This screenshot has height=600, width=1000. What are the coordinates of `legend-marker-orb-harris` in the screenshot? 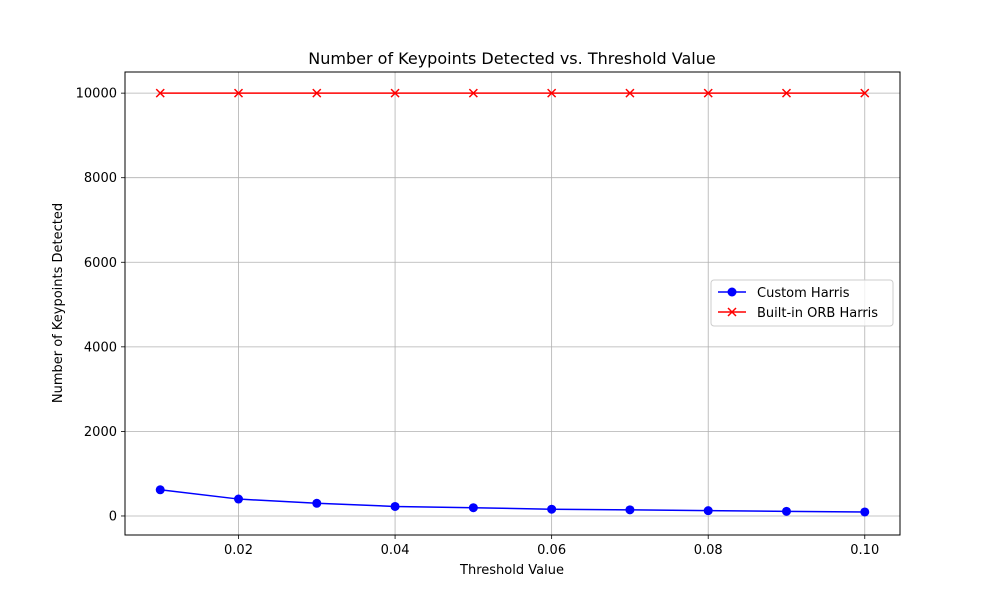 It's located at (732, 312).